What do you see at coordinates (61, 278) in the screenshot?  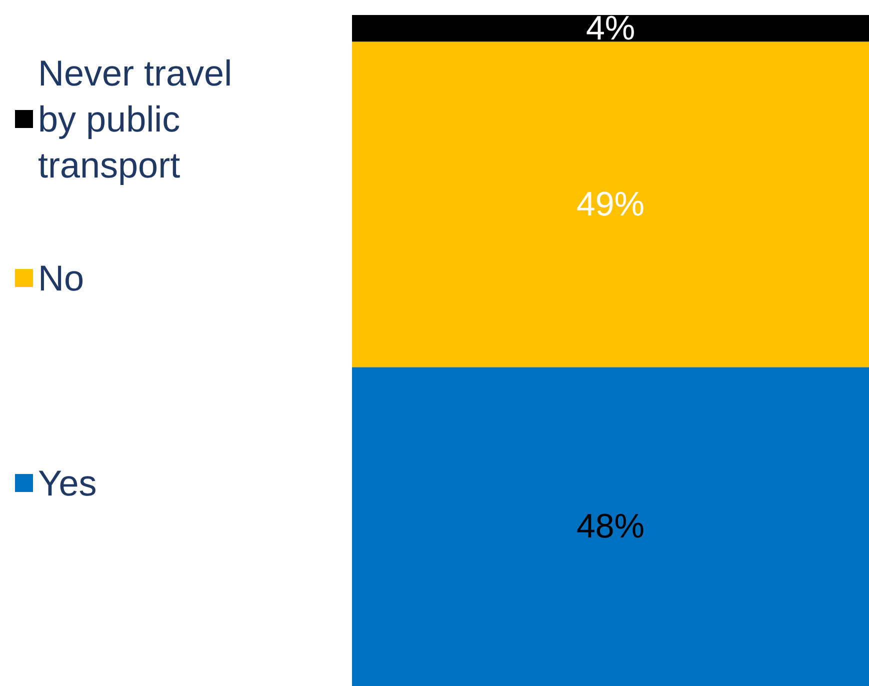 I see `legend-label: No` at bounding box center [61, 278].